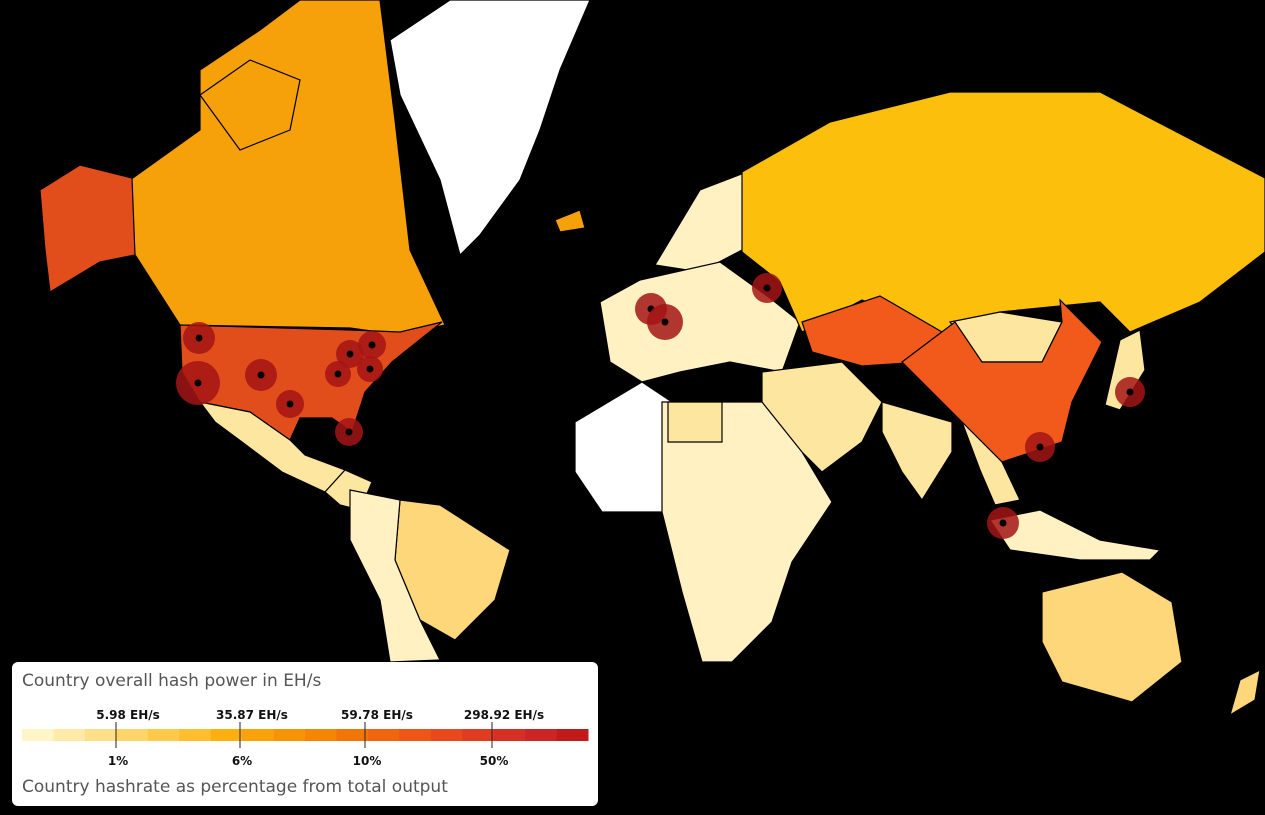 The height and width of the screenshot is (815, 1265). Describe the element at coordinates (367, 761) in the screenshot. I see `scale-bottom-label: 10%` at that location.